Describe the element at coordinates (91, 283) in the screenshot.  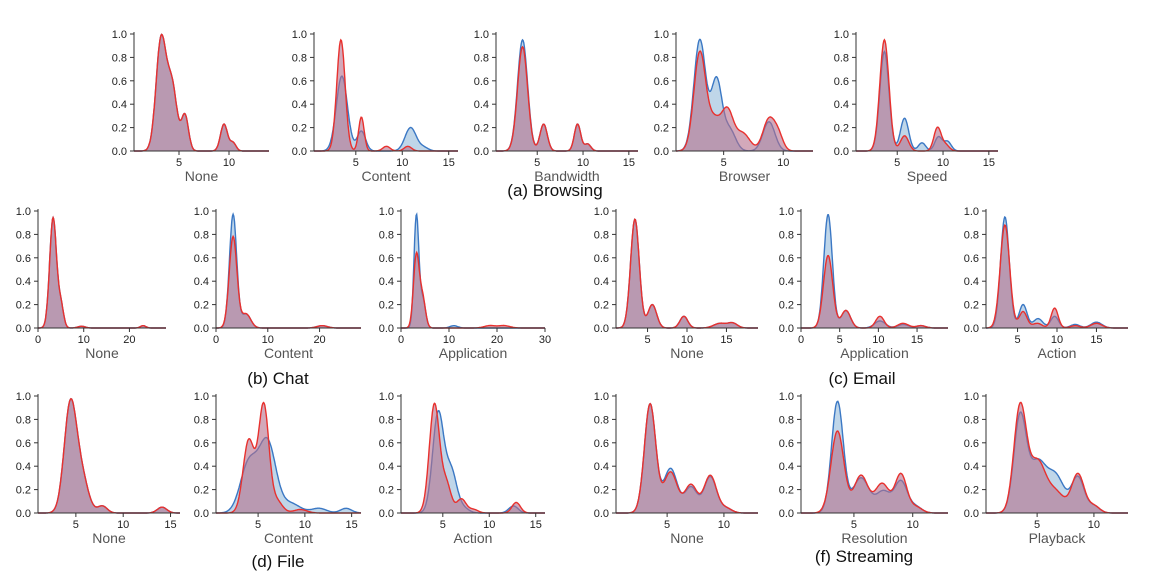
I see `panel-chat-none: 0.0 0.2 0.4 0.6 0.8 1.0 0 10 20 None` at that location.